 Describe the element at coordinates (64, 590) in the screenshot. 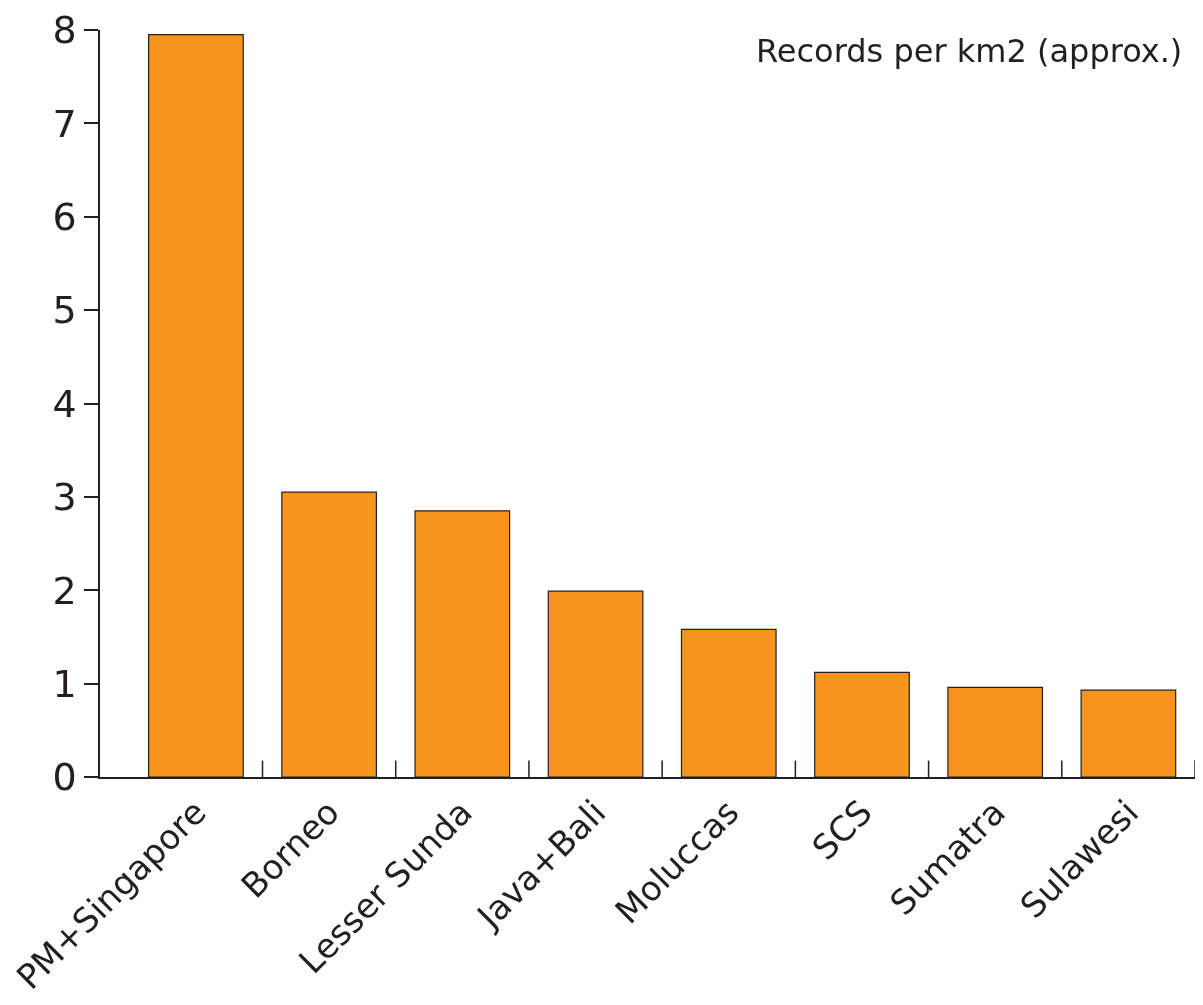

I see `y-tick-label: 2` at that location.